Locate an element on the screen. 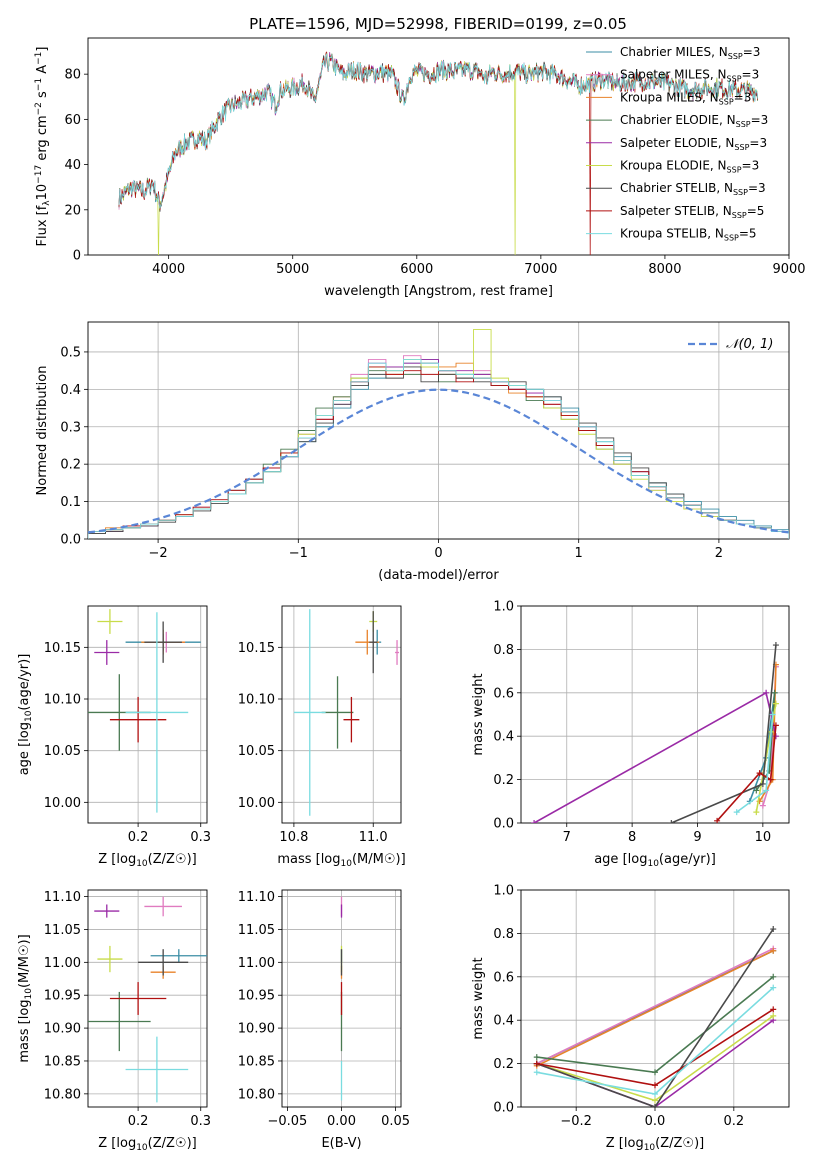 The image size is (819, 1170). label-part: =5 is located at coordinates (748, 234).